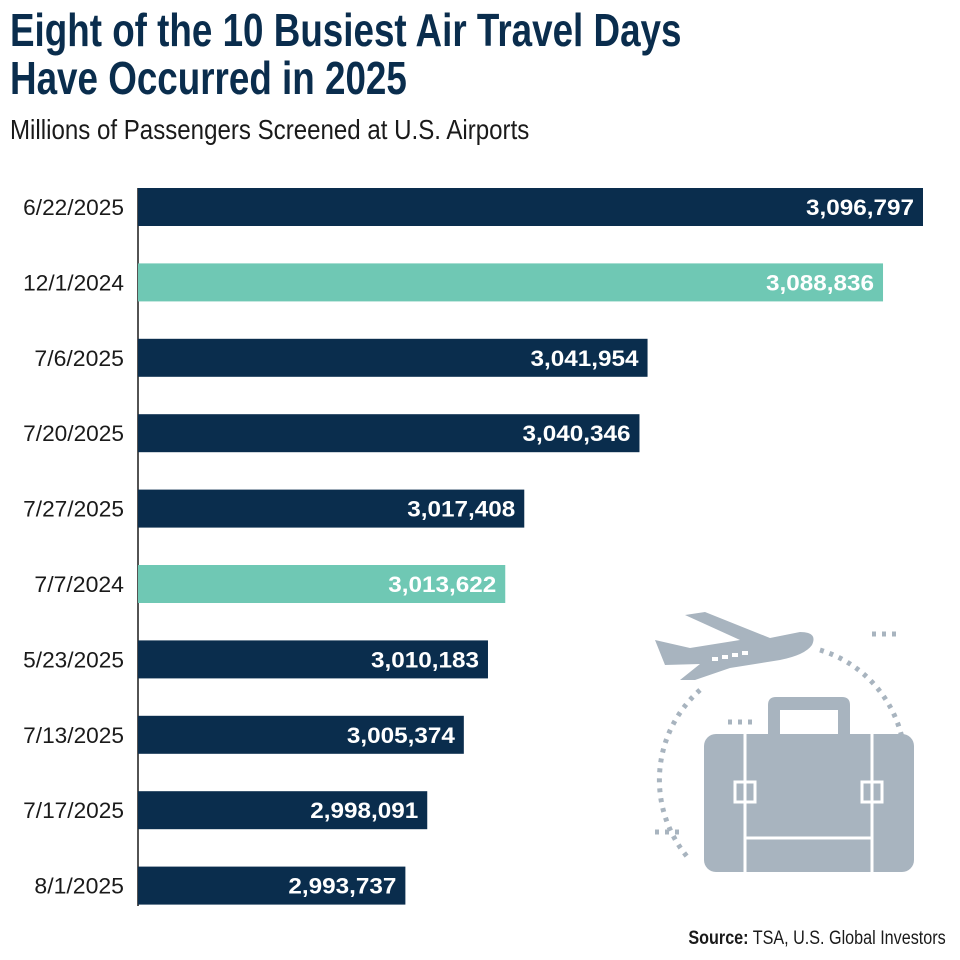 This screenshot has height=960, width=960. Describe the element at coordinates (461, 509) in the screenshot. I see `data-label: 3,017,408` at that location.